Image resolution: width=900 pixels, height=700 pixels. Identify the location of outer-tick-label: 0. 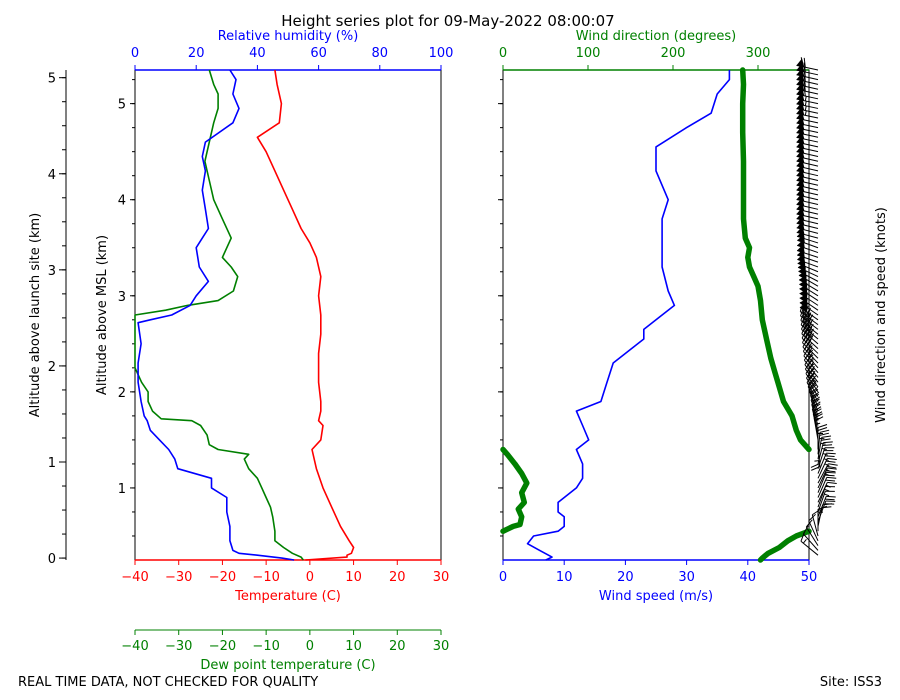
(52, 559).